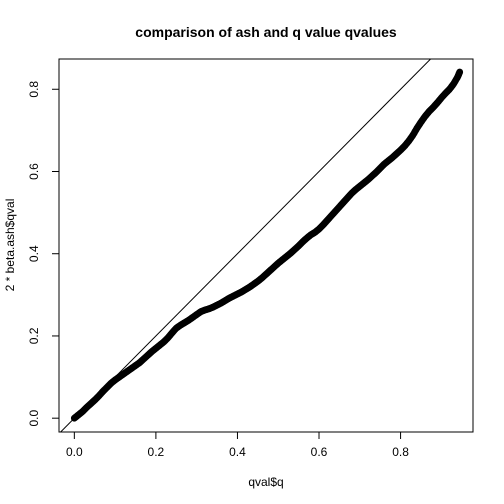 The width and height of the screenshot is (504, 504). What do you see at coordinates (34, 335) in the screenshot?
I see `y-tick-label: 0.2` at bounding box center [34, 335].